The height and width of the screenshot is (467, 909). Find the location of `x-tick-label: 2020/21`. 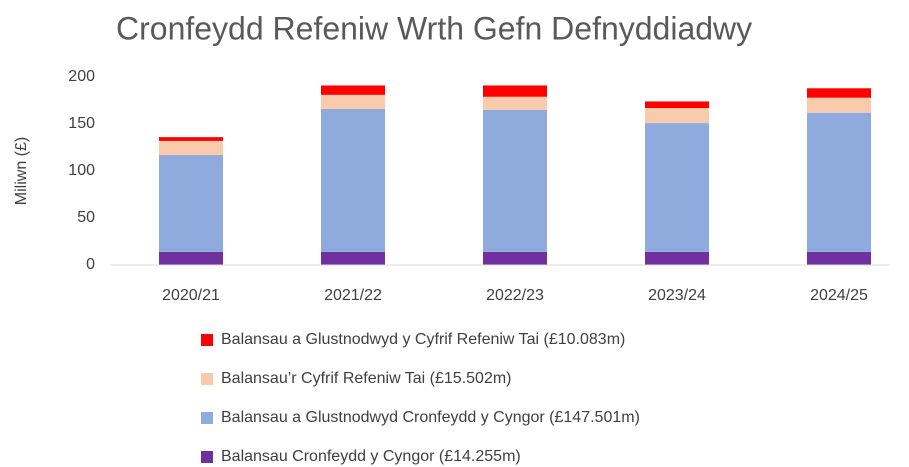

x-tick-label: 2020/21 is located at coordinates (191, 295).